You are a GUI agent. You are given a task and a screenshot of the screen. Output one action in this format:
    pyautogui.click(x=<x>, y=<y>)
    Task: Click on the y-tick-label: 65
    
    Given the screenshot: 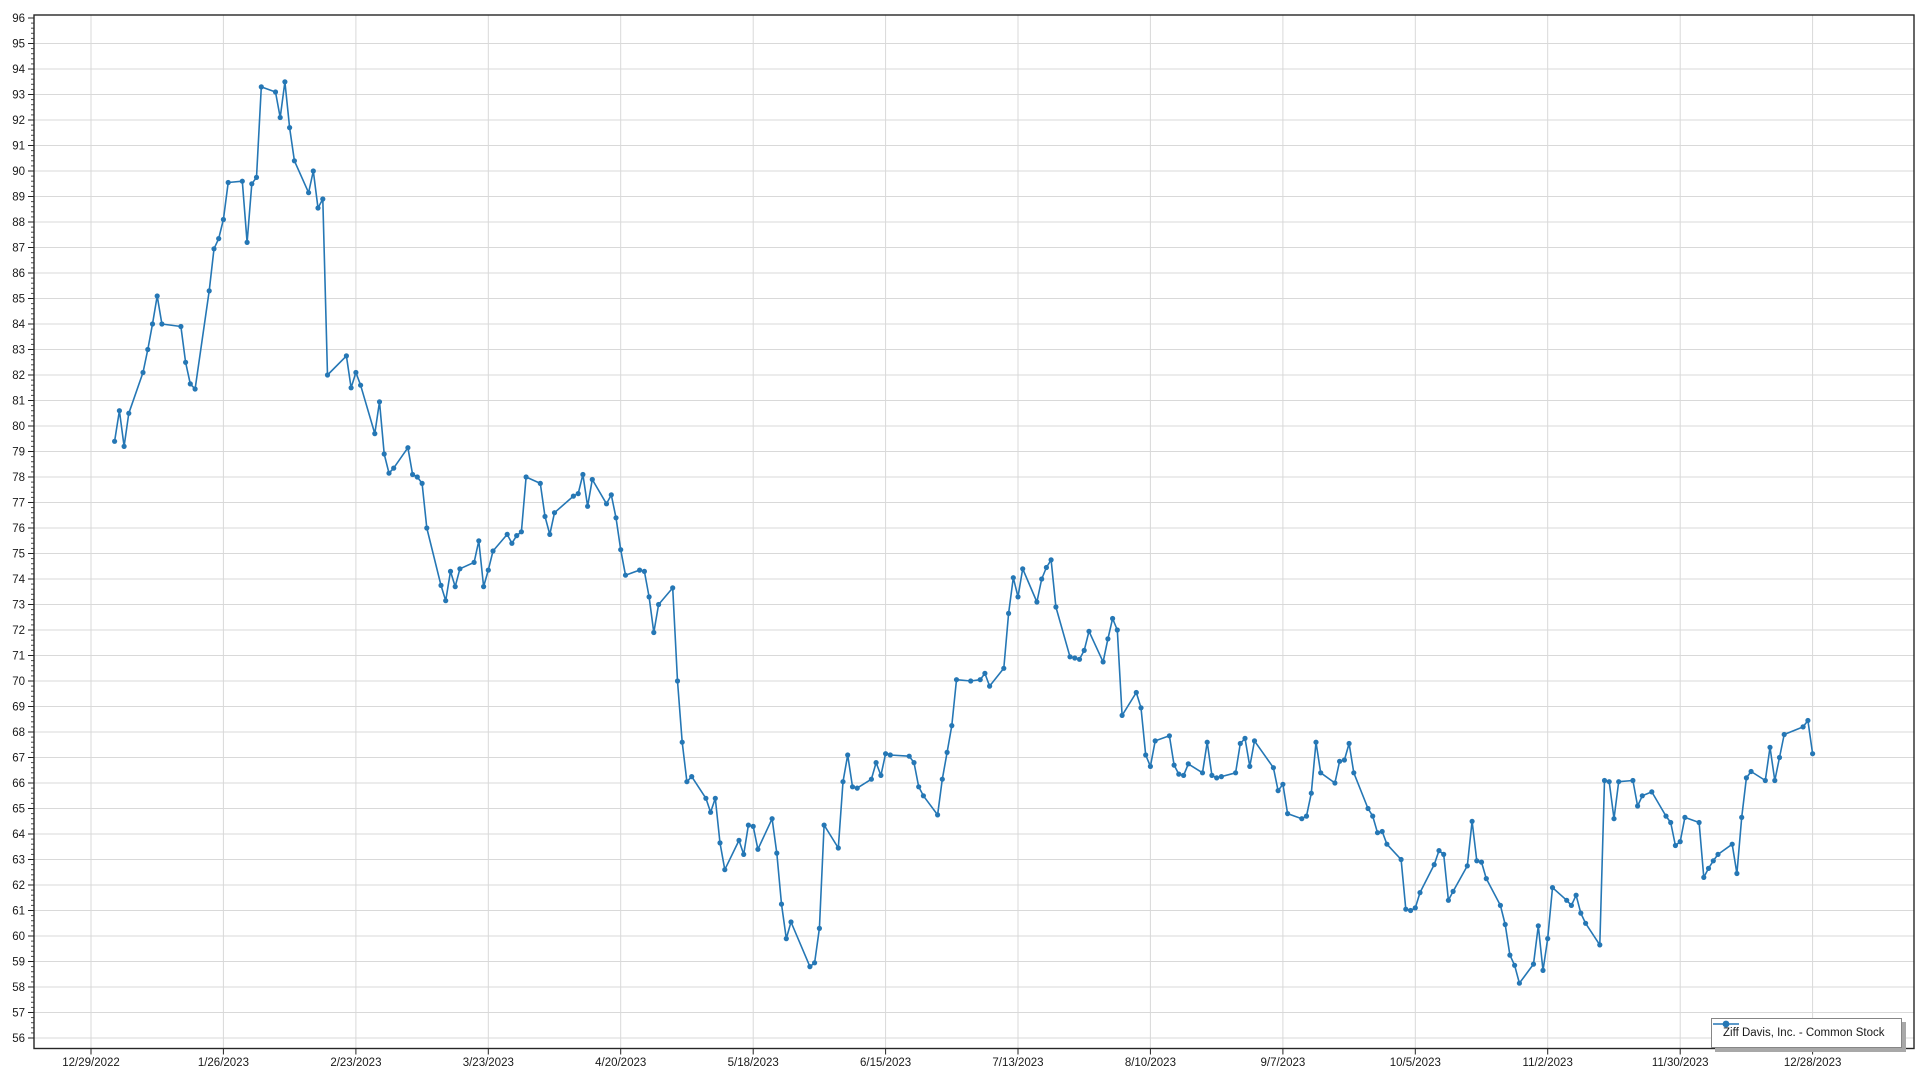 What is the action you would take?
    pyautogui.click(x=18, y=810)
    